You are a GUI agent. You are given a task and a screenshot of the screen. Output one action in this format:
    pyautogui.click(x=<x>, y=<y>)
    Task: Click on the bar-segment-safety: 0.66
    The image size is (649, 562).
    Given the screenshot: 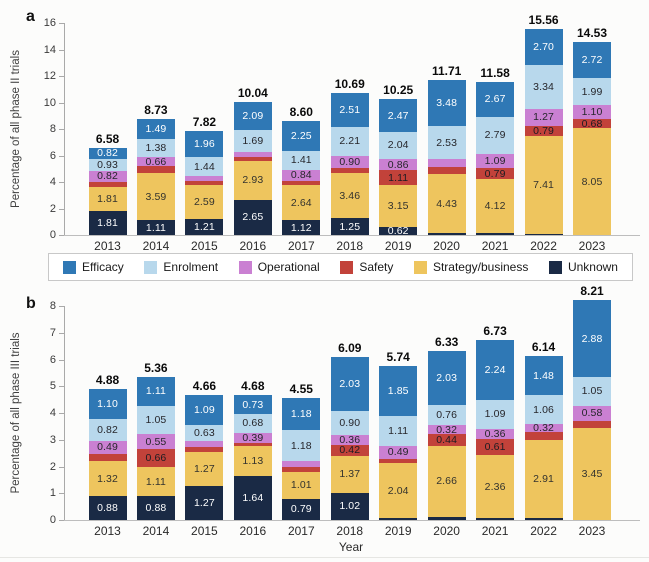 What is the action you would take?
    pyautogui.click(x=155, y=458)
    